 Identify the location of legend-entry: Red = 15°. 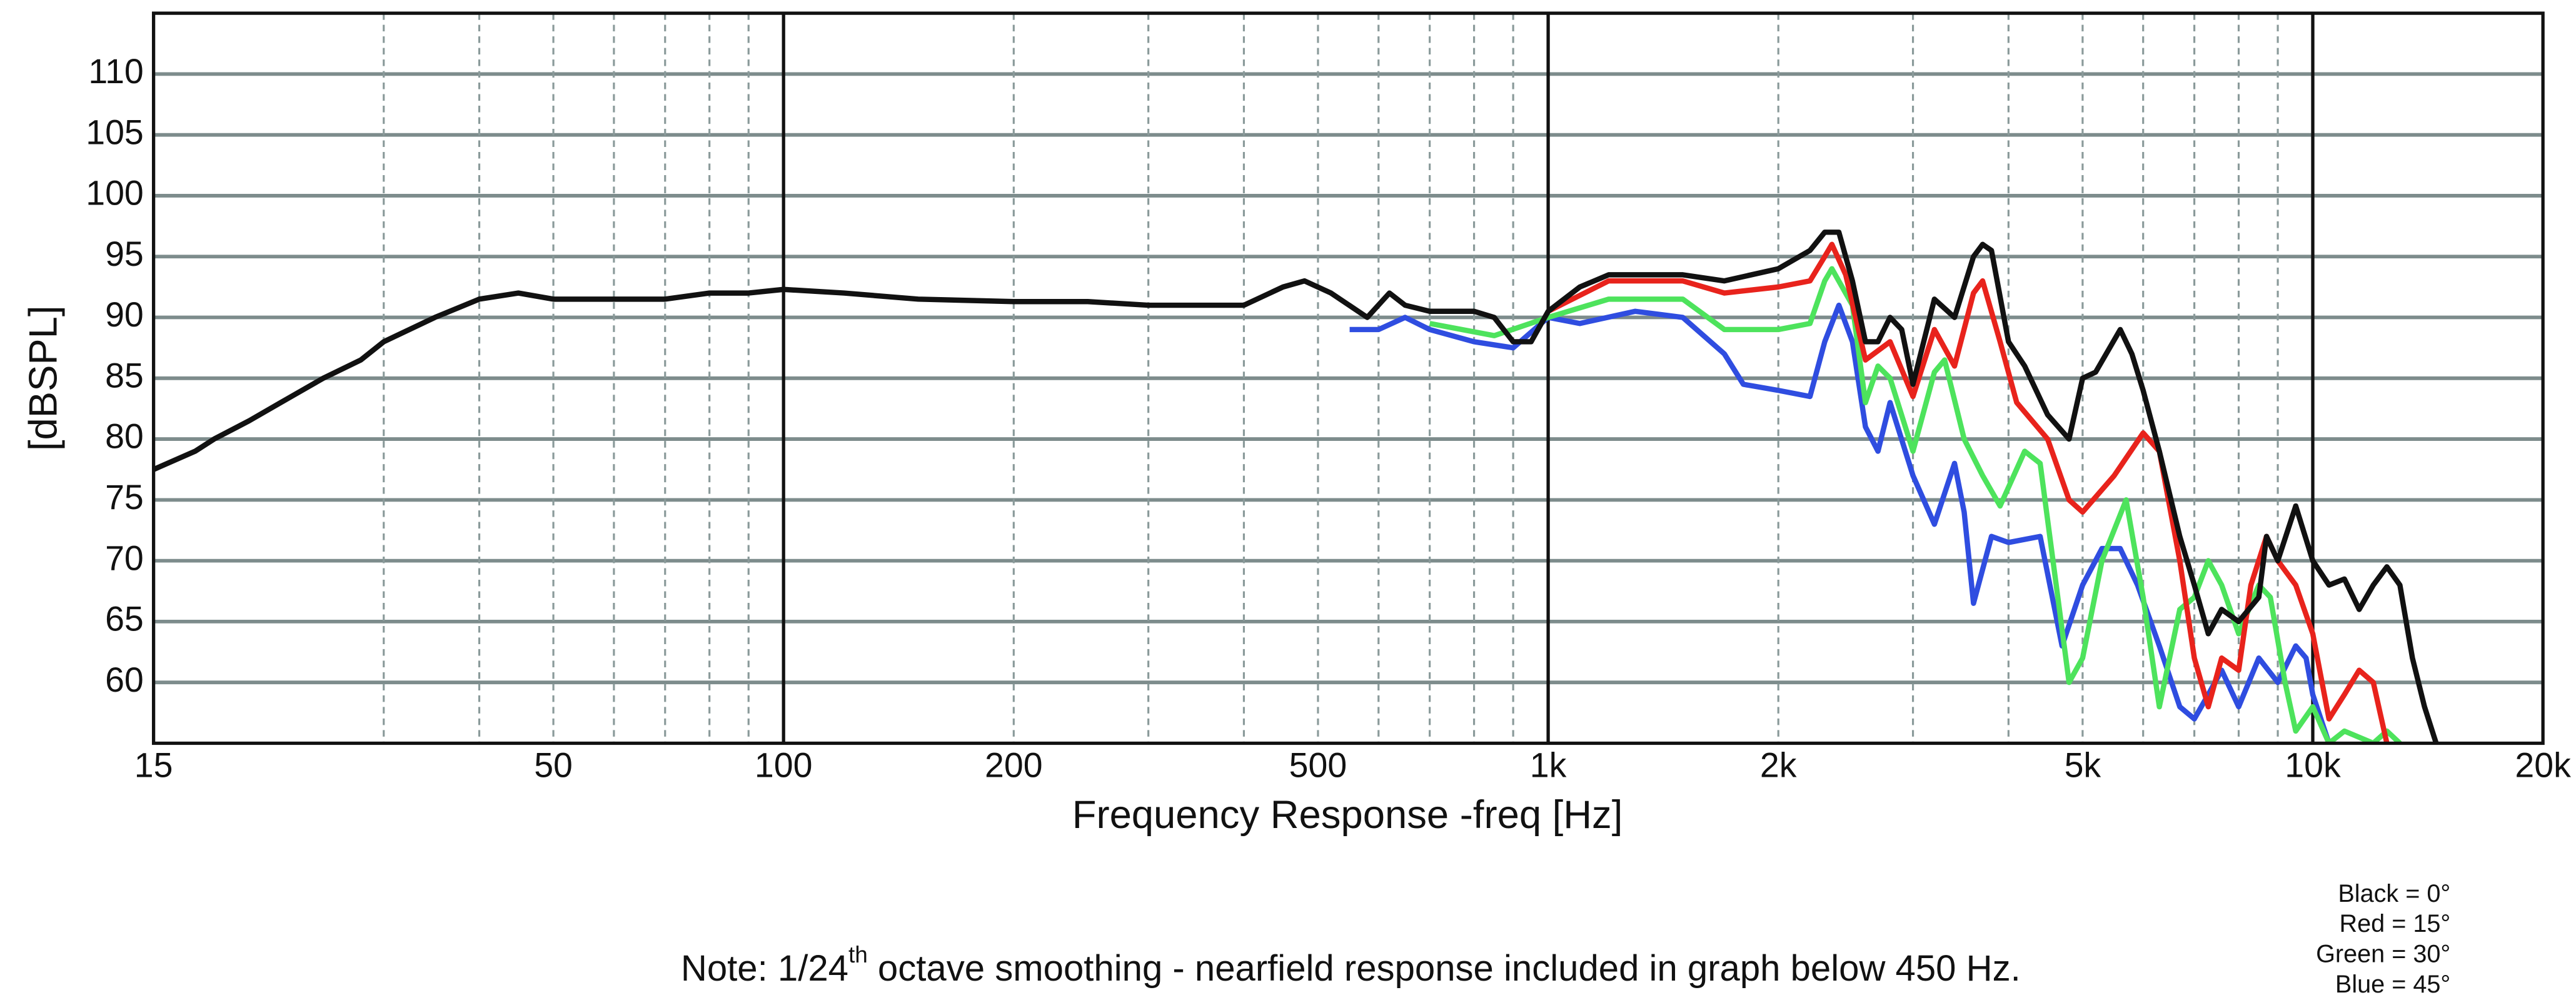
(2395, 923).